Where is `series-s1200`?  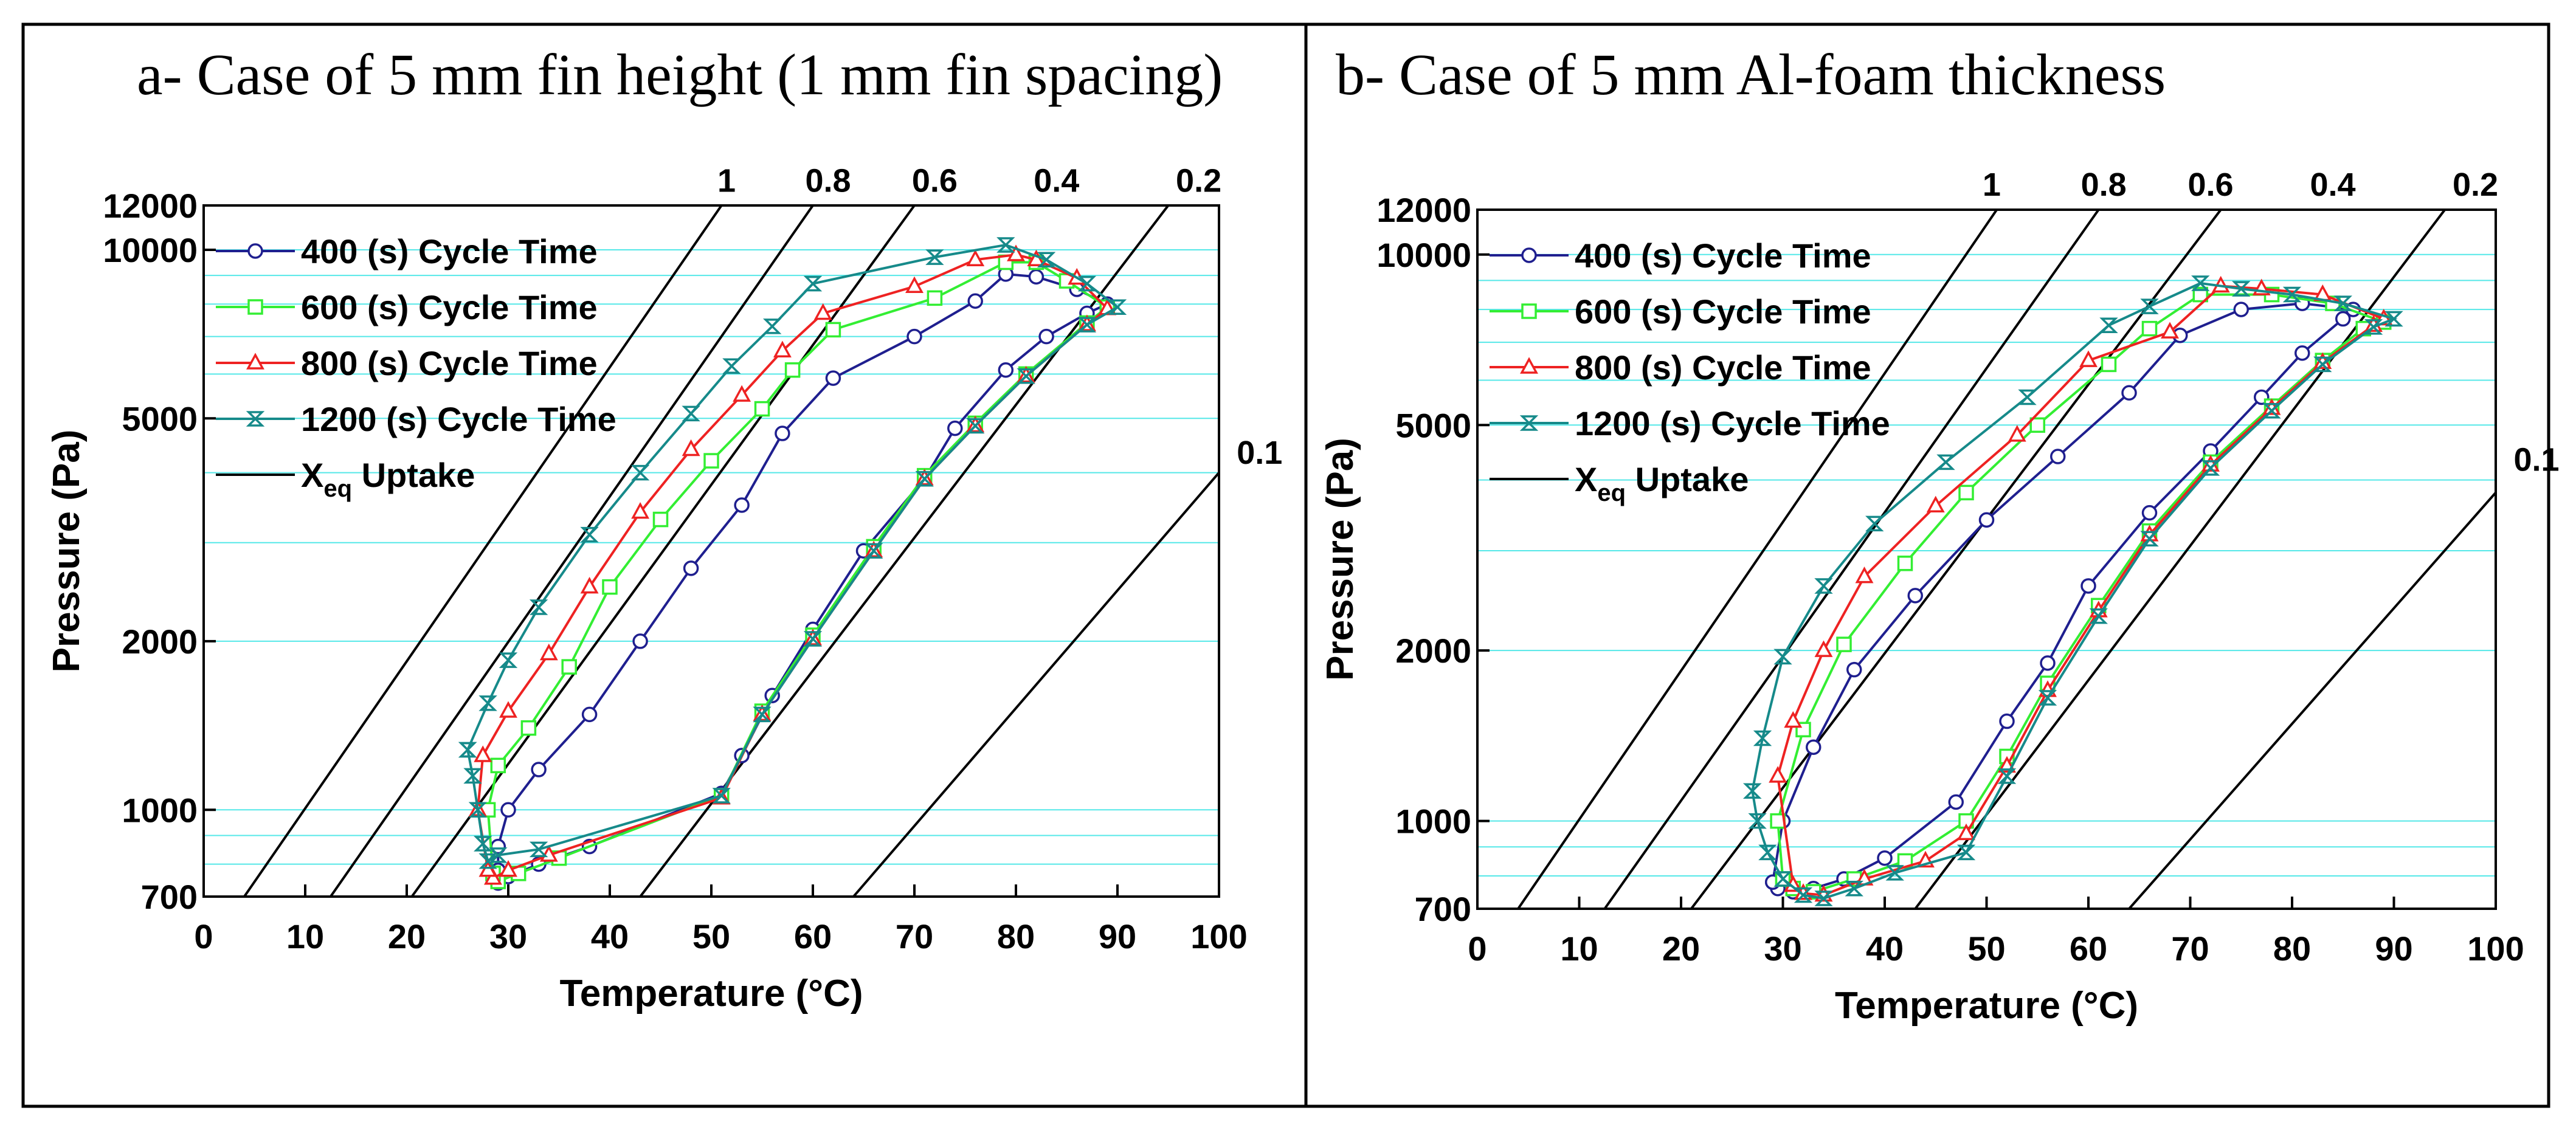 series-s1200 is located at coordinates (792, 553).